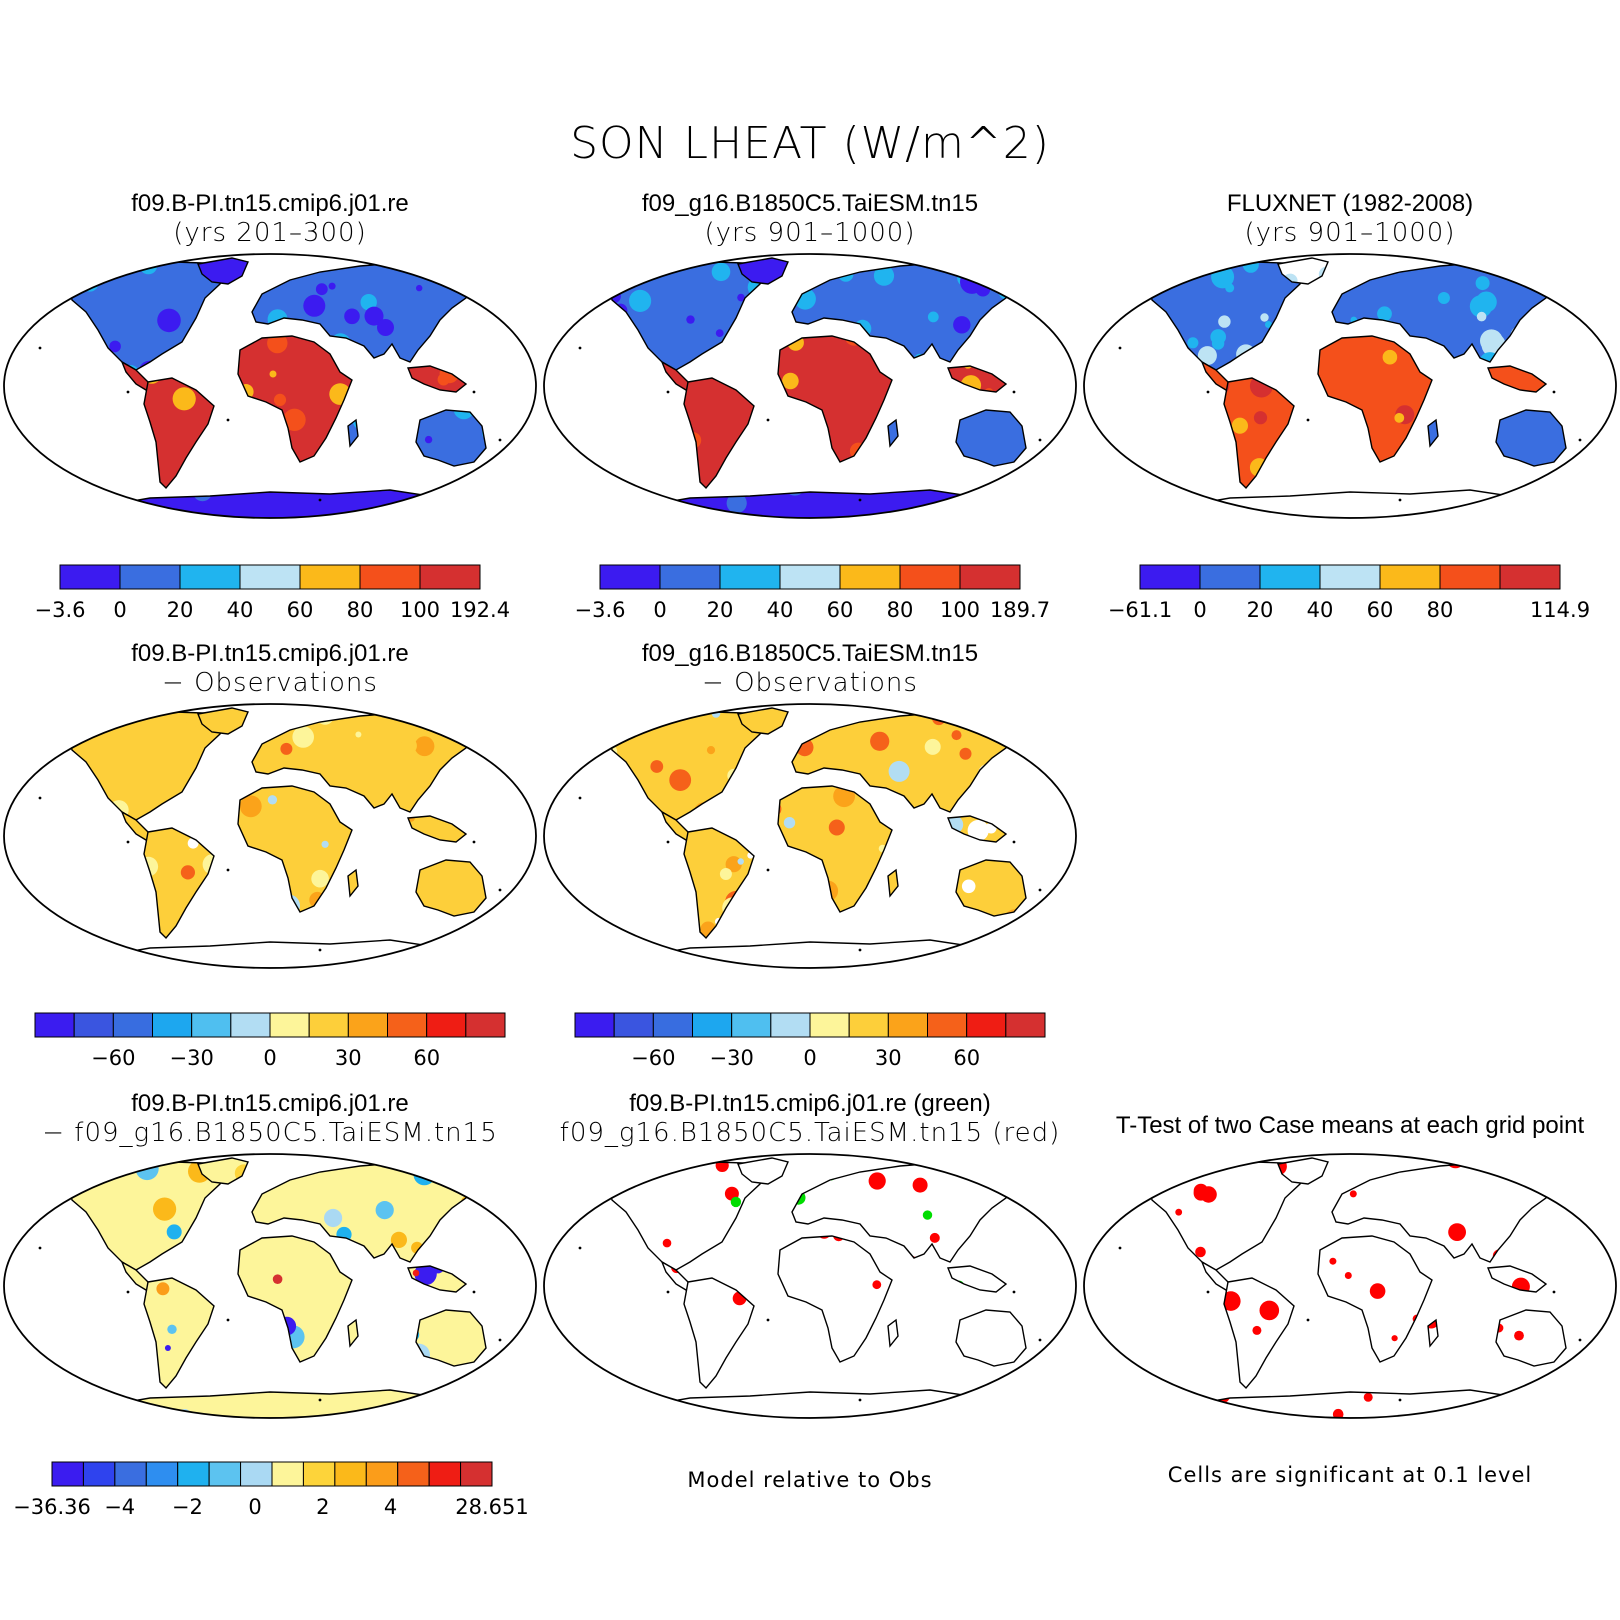 Image resolution: width=1620 pixels, height=1620 pixels. Describe the element at coordinates (1350, 203) in the screenshot. I see `panel-title: FLUXNET (1982-2008)` at that location.